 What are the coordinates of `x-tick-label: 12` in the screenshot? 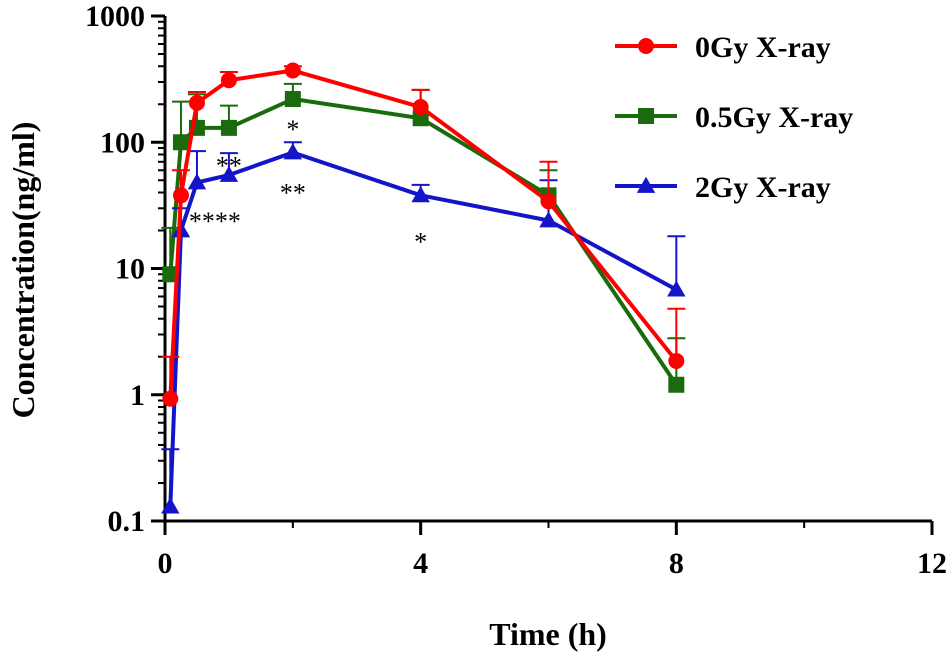 It's located at (932, 563).